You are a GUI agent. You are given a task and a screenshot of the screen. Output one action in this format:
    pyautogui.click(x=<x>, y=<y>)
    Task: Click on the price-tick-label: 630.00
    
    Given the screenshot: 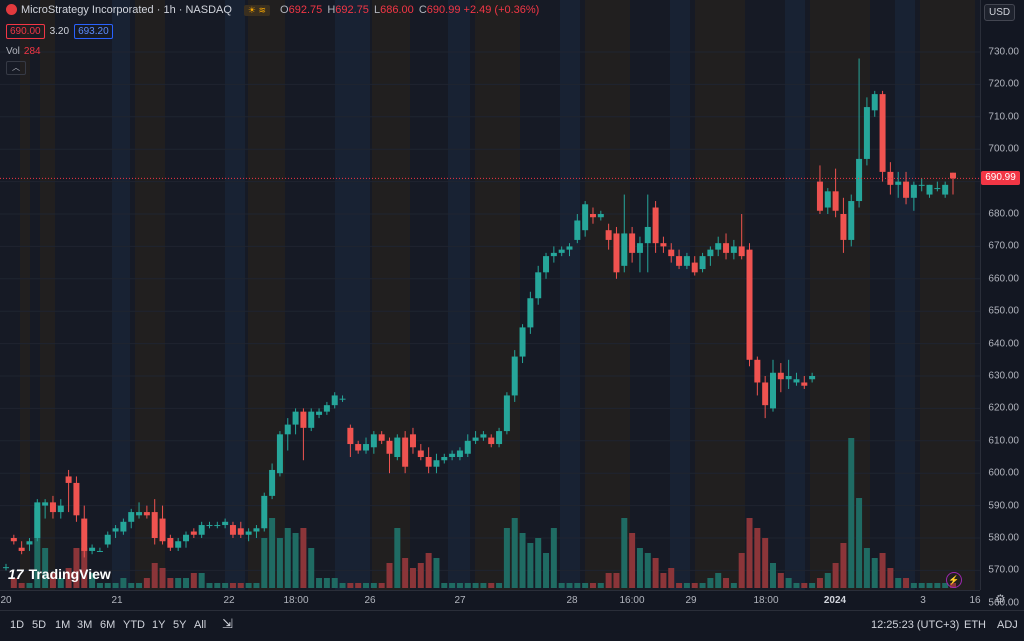 What is the action you would take?
    pyautogui.click(x=1003, y=376)
    